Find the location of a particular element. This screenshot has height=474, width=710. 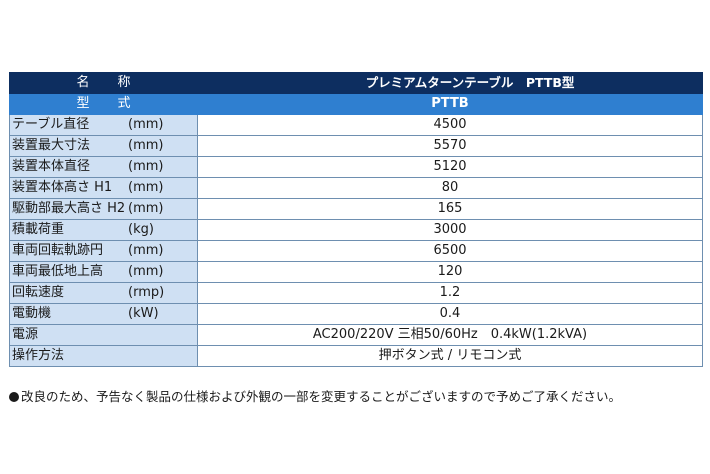

spec-name: 装置本体直径 is located at coordinates (51, 166).